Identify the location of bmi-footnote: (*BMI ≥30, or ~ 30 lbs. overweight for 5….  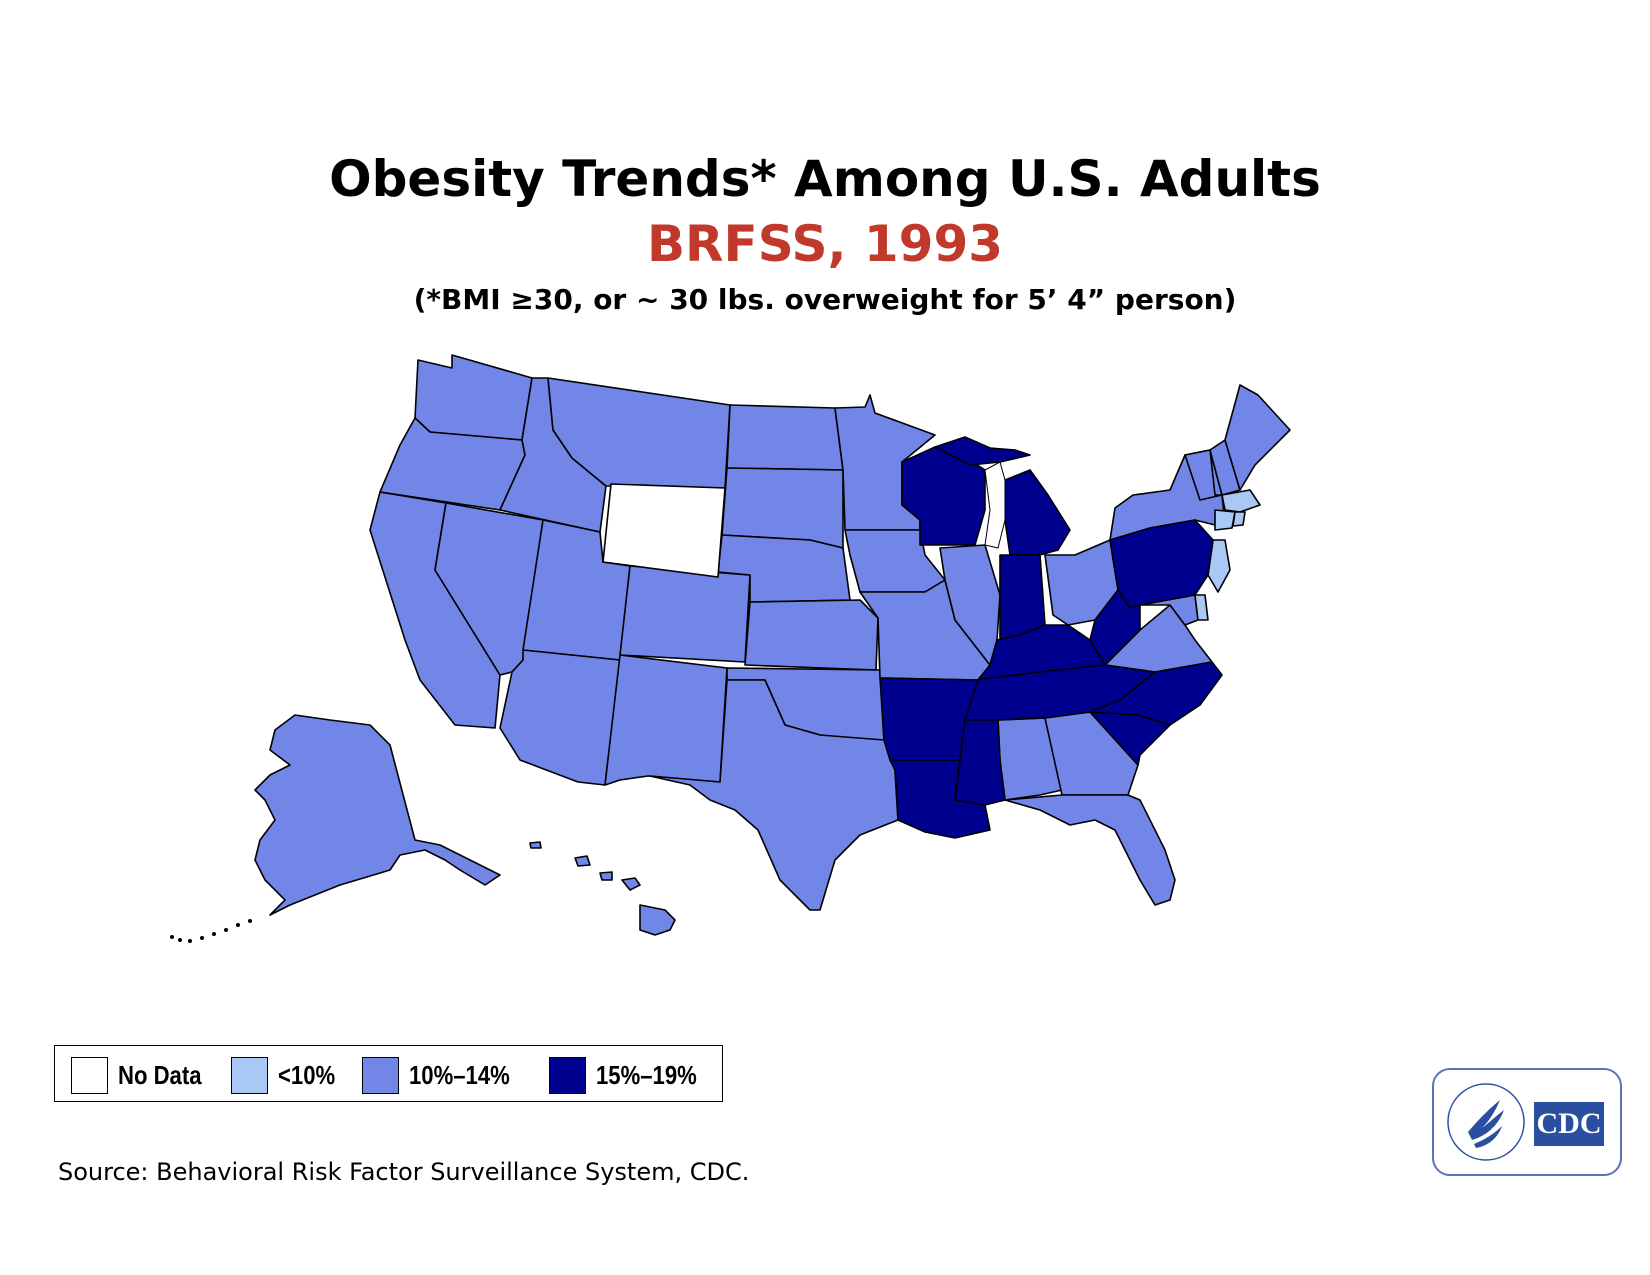
(825, 299).